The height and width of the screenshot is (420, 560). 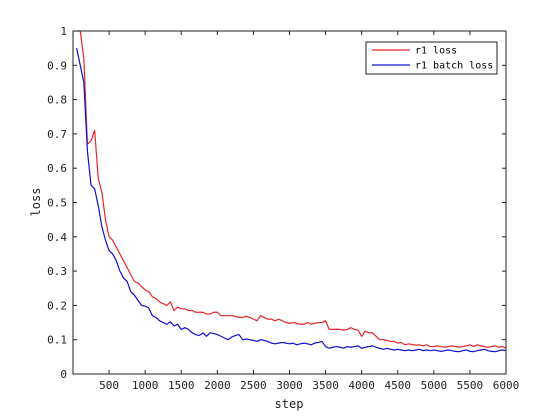 What do you see at coordinates (57, 134) in the screenshot?
I see `y-tick-label: 0.7` at bounding box center [57, 134].